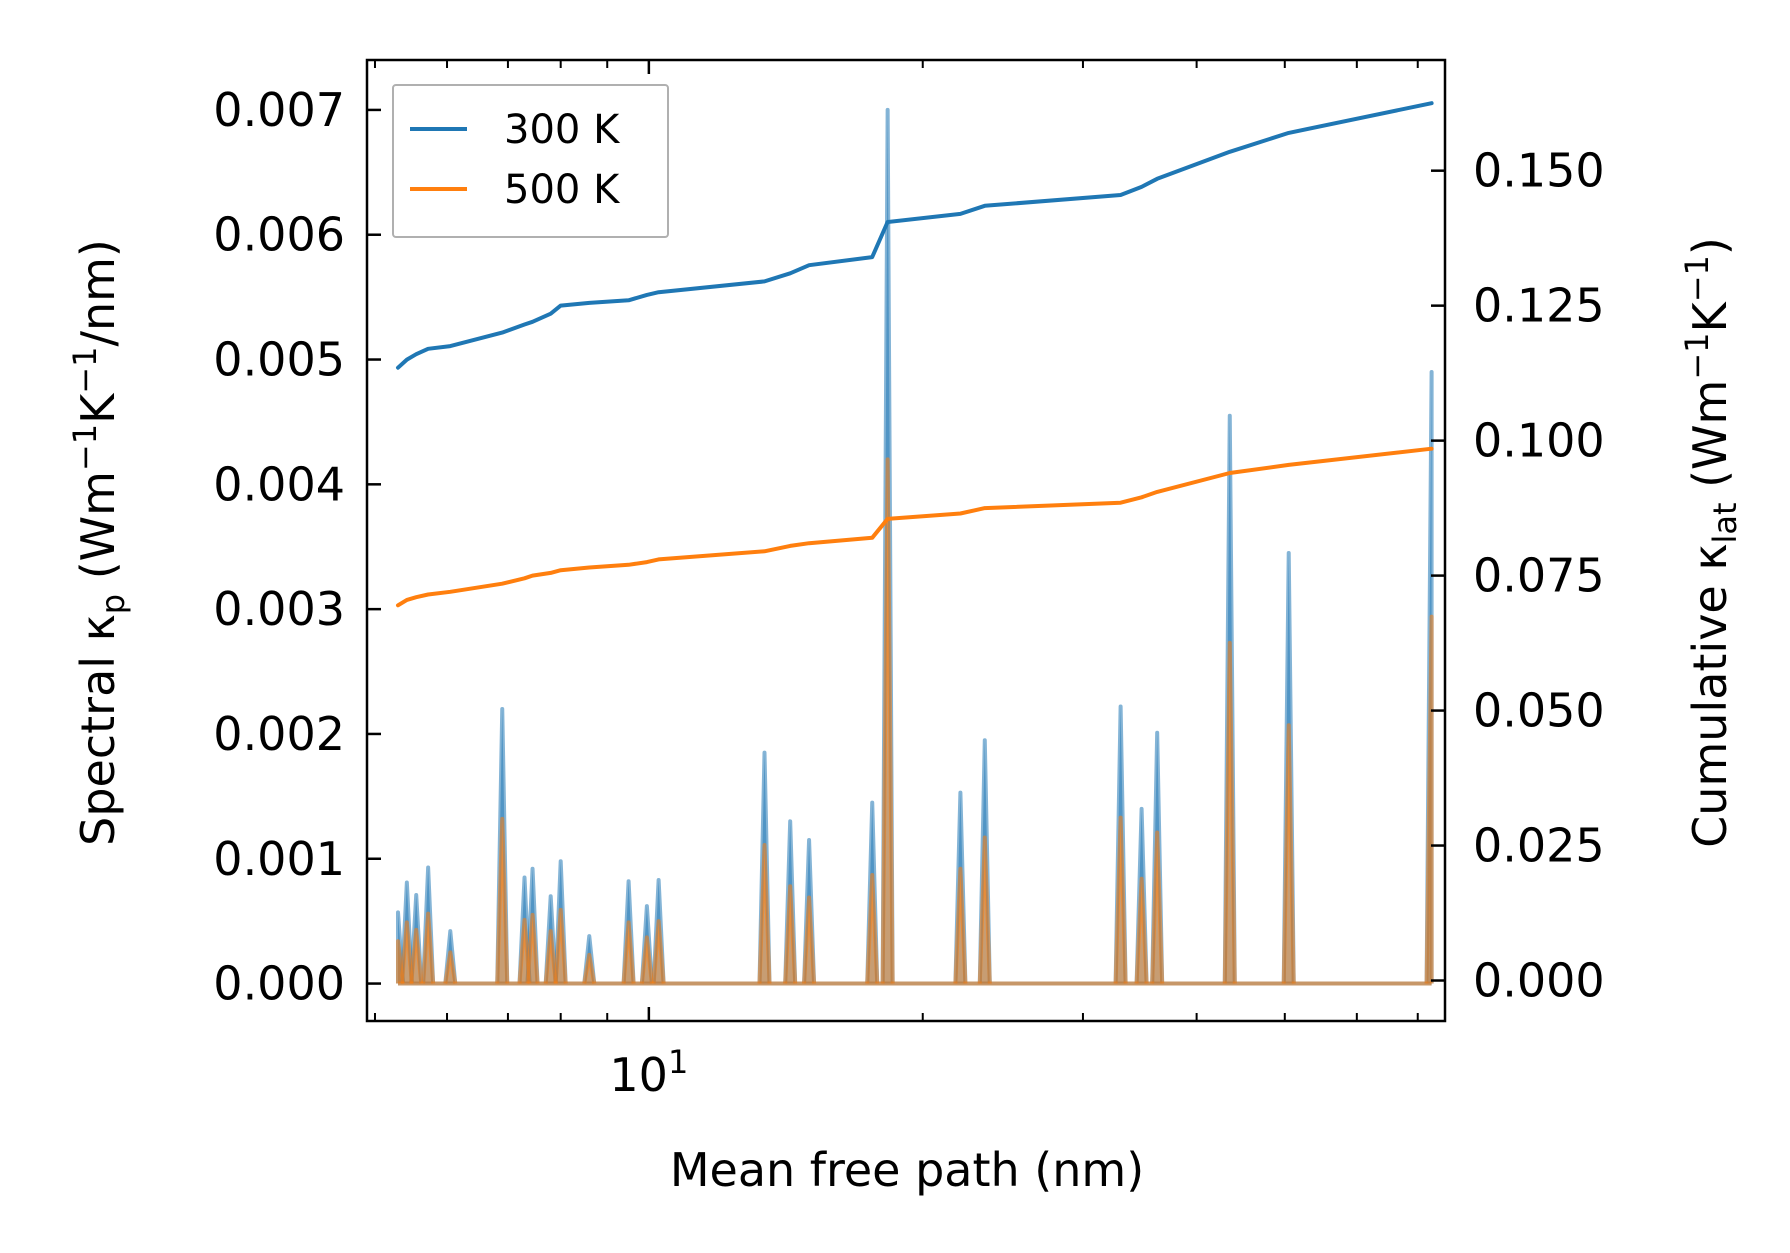  Describe the element at coordinates (1539, 576) in the screenshot. I see `y-right-tick-label-3: 0.075` at that location.